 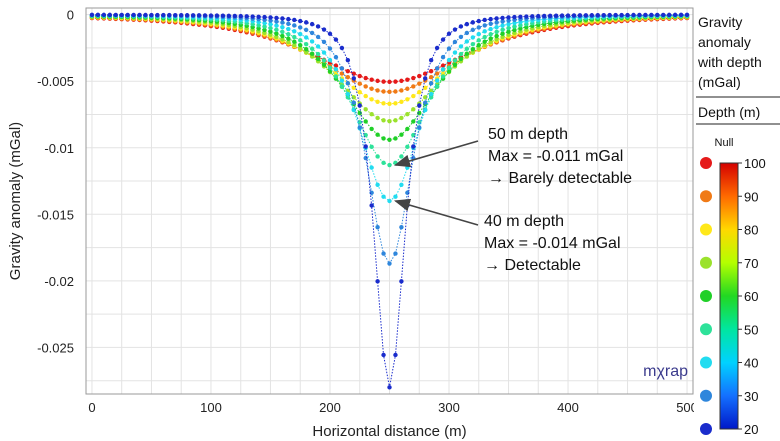 What do you see at coordinates (665, 371) in the screenshot?
I see `watermark-logo: mχrap` at bounding box center [665, 371].